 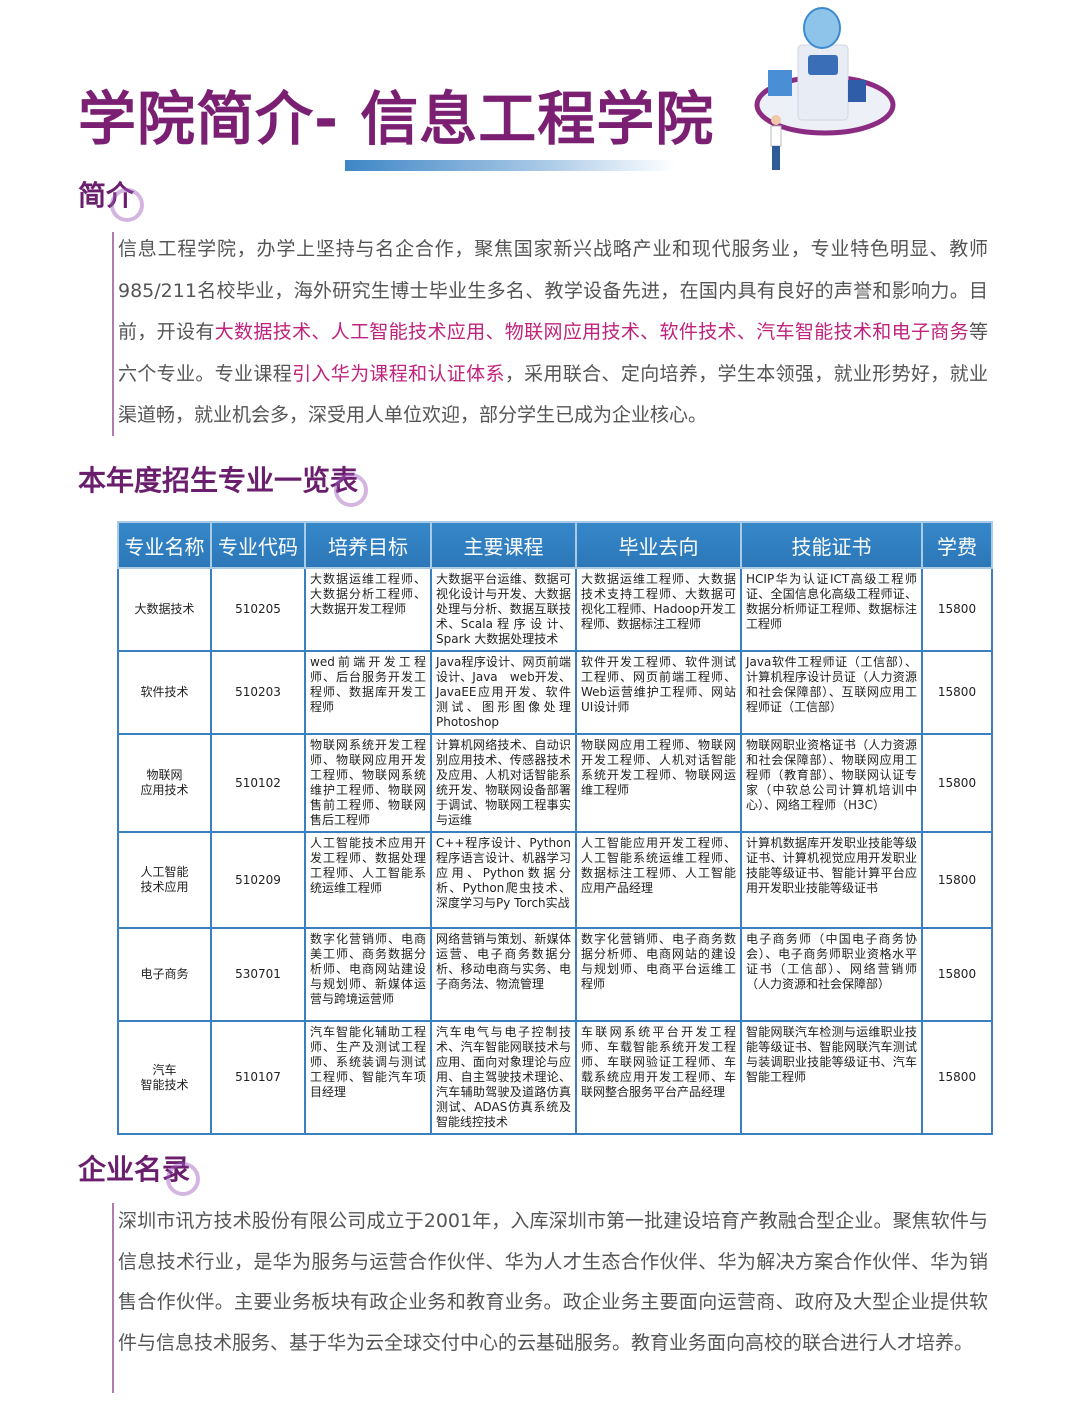 What do you see at coordinates (164, 1077) in the screenshot?
I see `major-name: 汽车 智能技术` at bounding box center [164, 1077].